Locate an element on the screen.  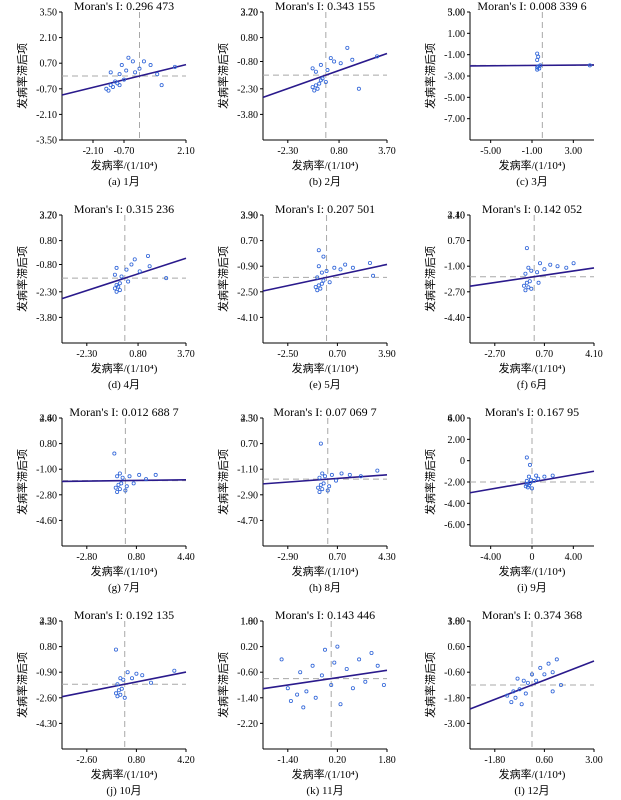
panel-caption: (f) 6月 is located at coordinates (532, 385).